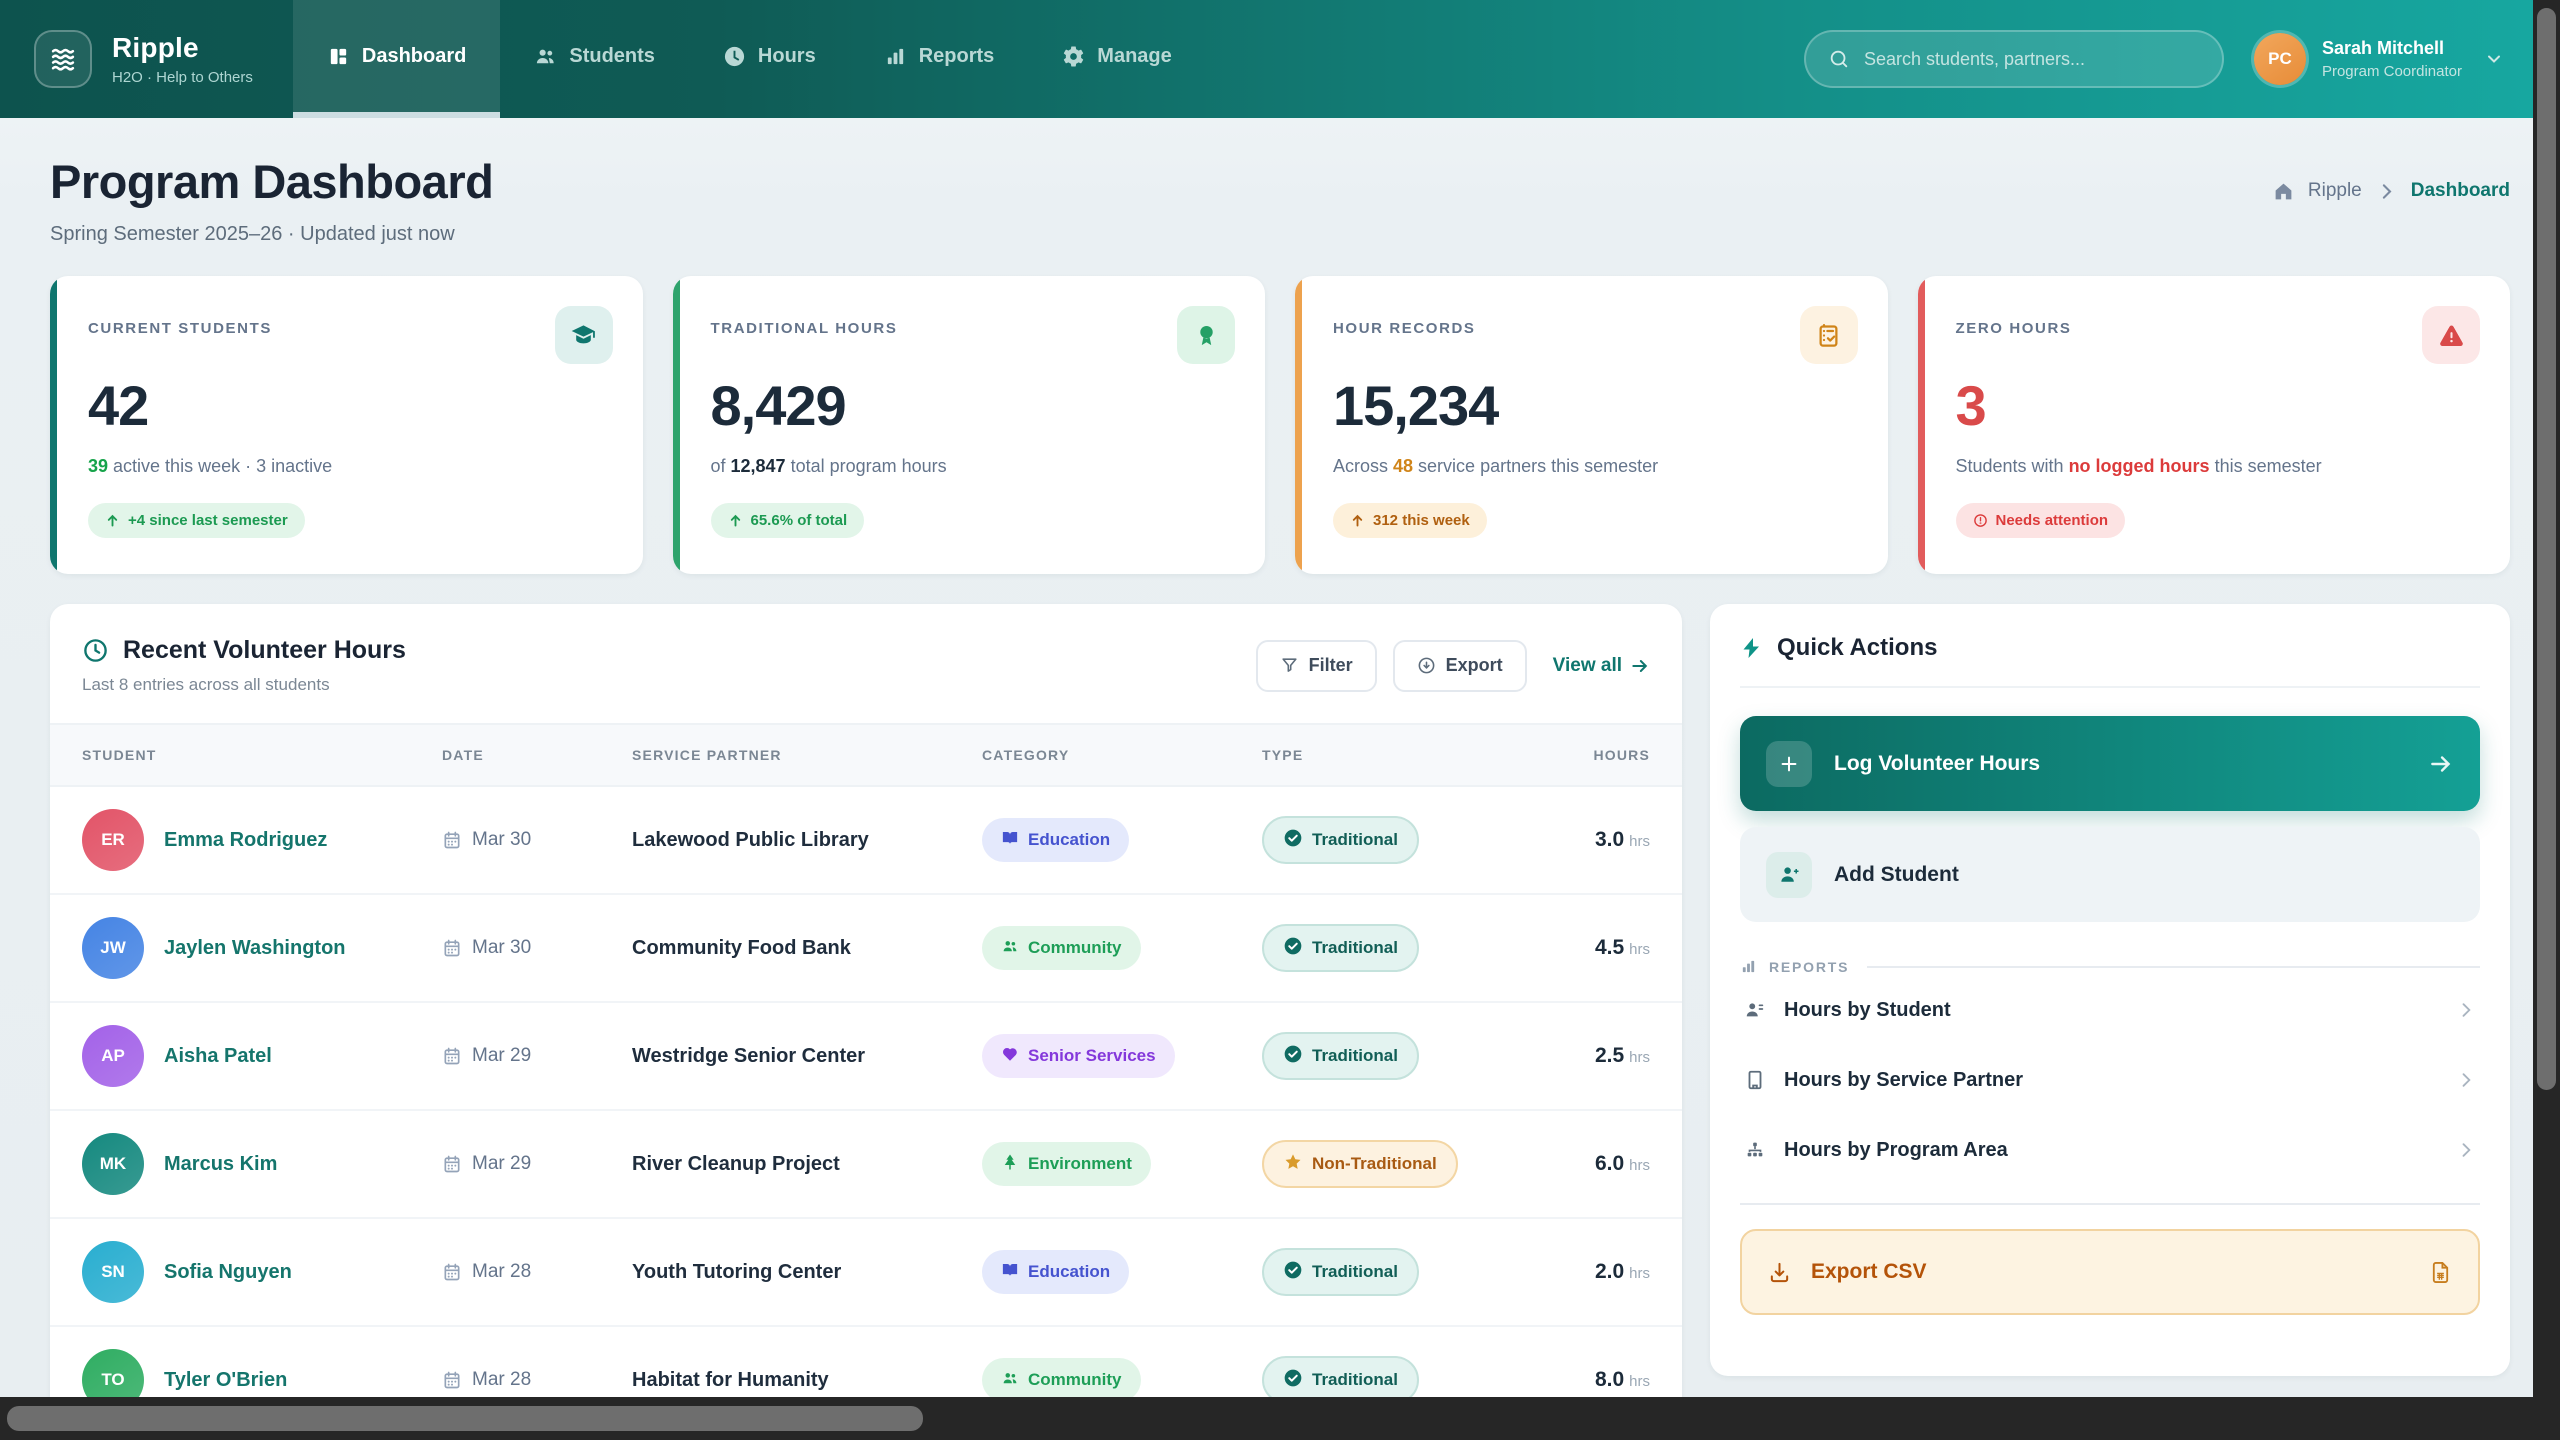 The height and width of the screenshot is (1440, 2560). Describe the element at coordinates (226, 1379) in the screenshot. I see `student-name-link: Tyler O'Brien` at that location.